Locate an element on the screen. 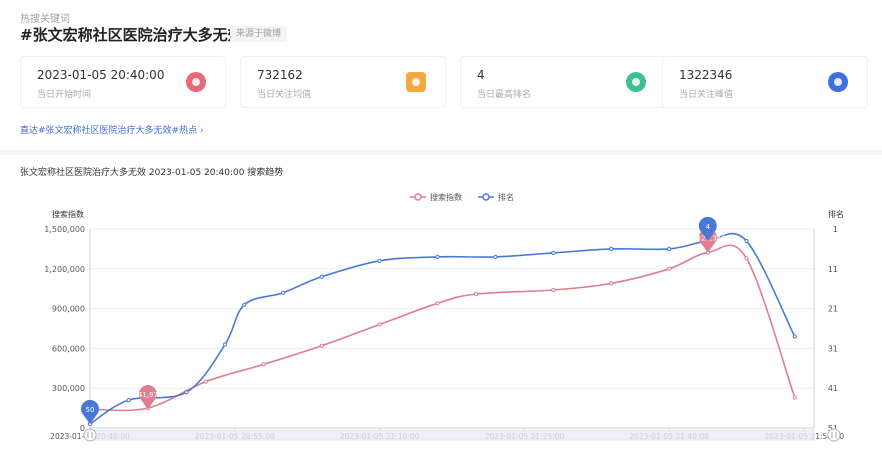 This screenshot has height=458, width=882. marker-label: 141,974 is located at coordinates (147, 395).